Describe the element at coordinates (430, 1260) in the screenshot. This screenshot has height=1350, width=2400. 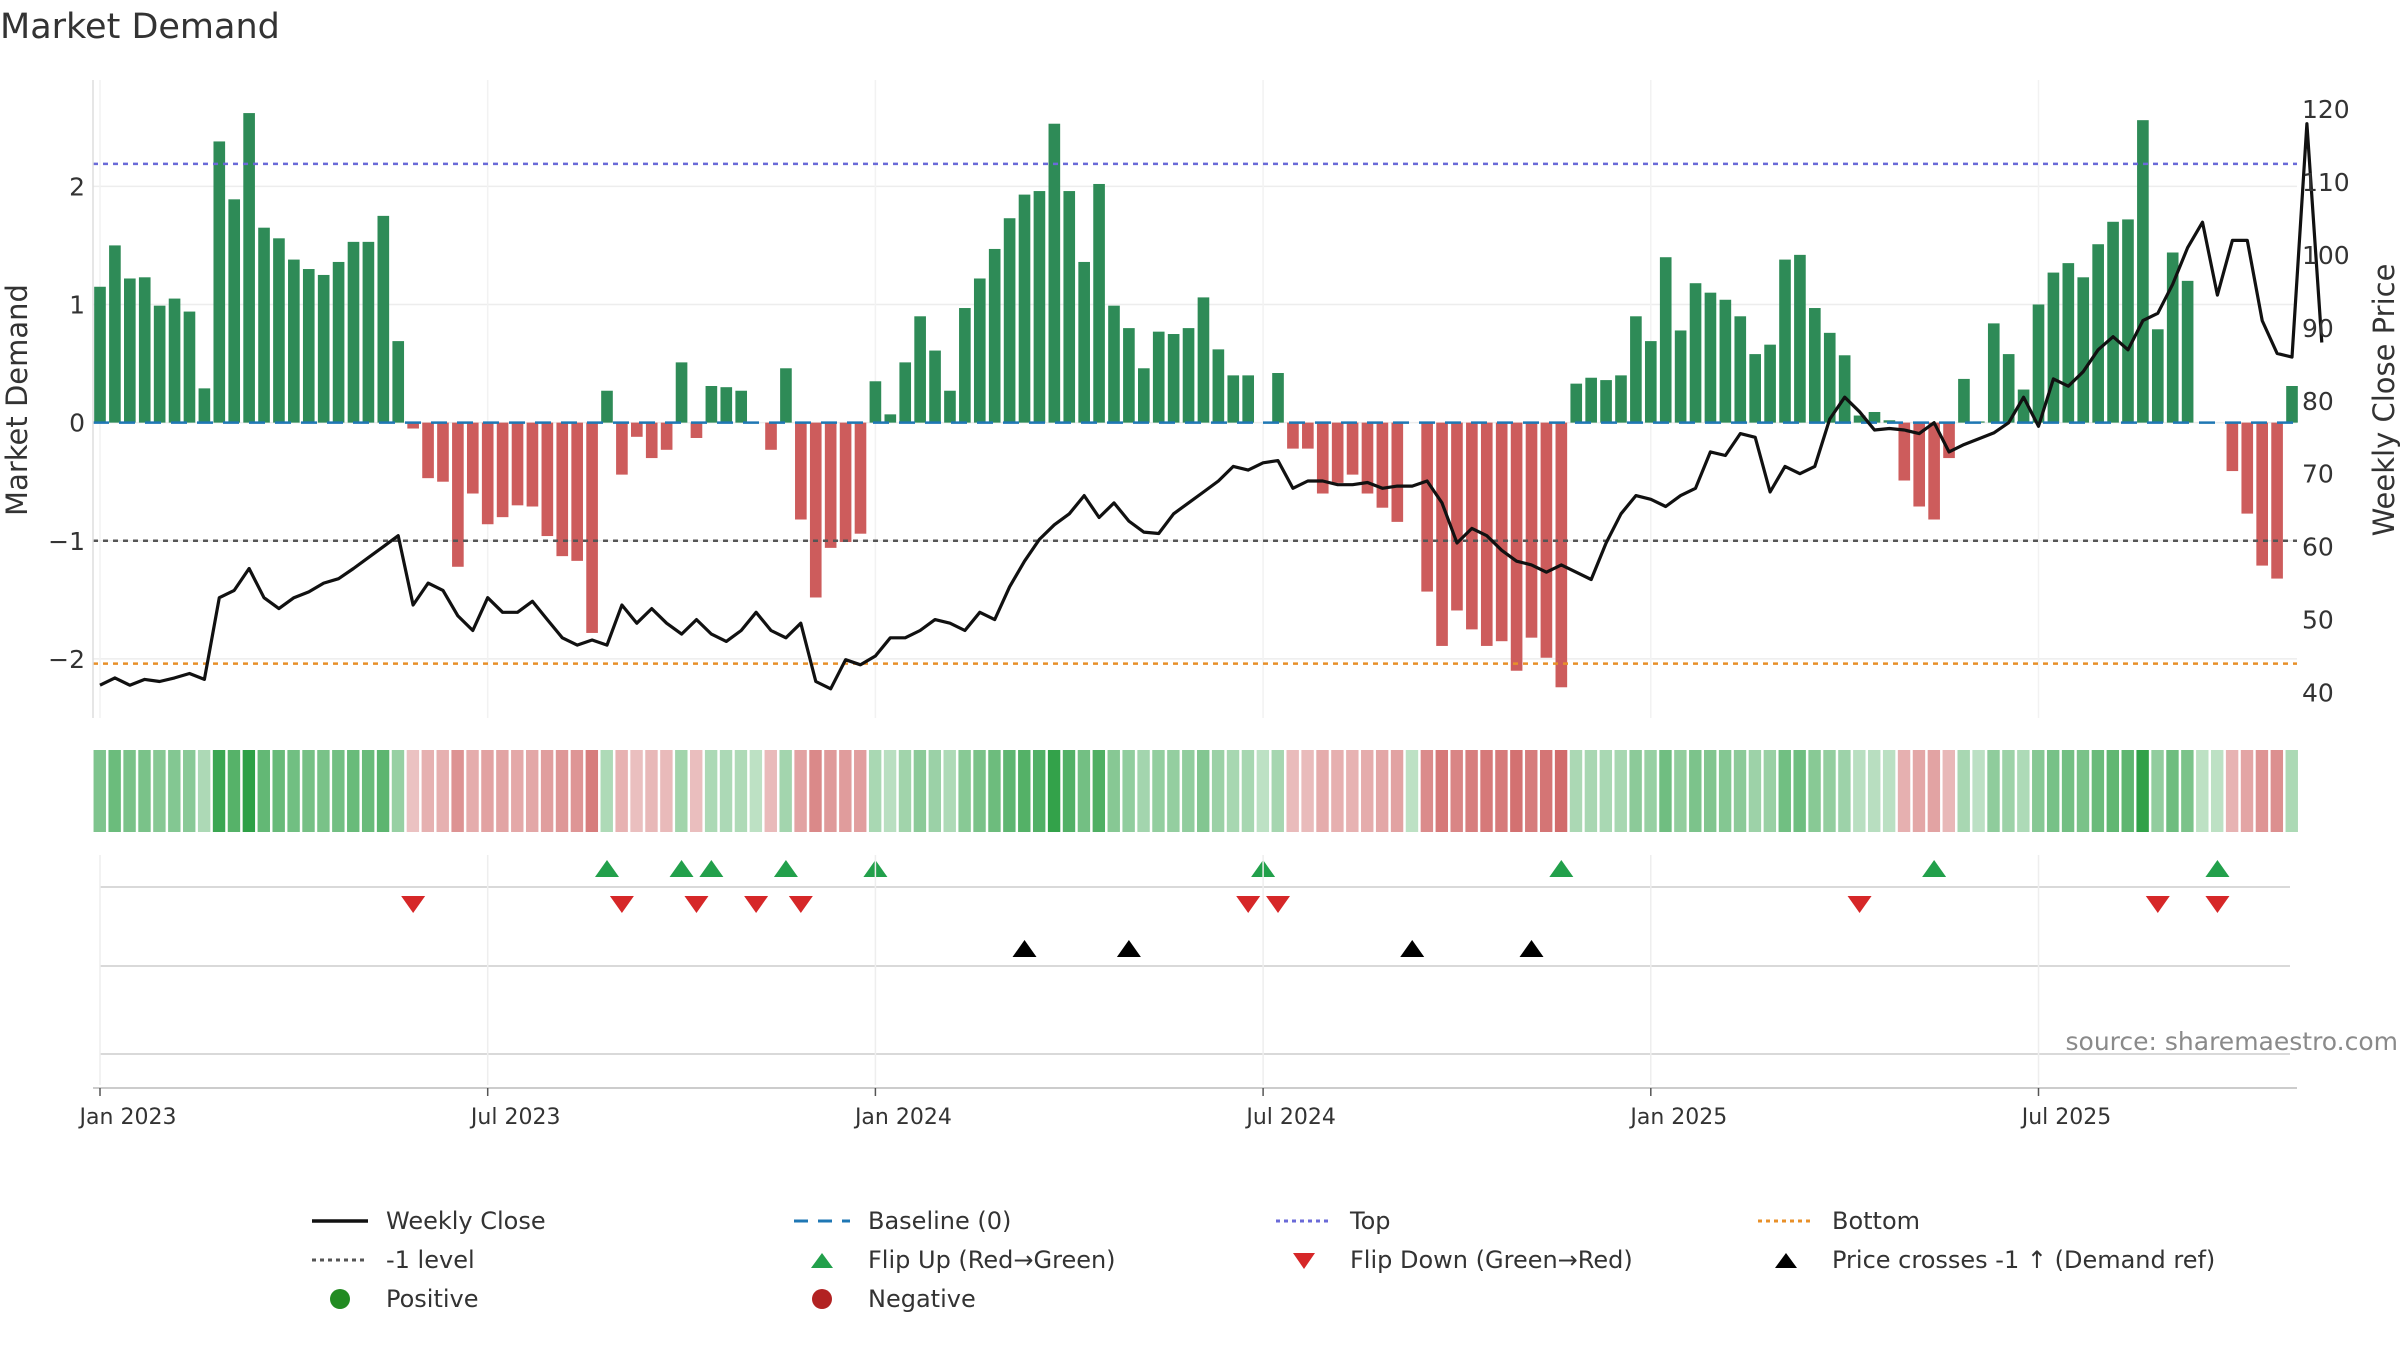
I see `legend-label: -1 level` at that location.